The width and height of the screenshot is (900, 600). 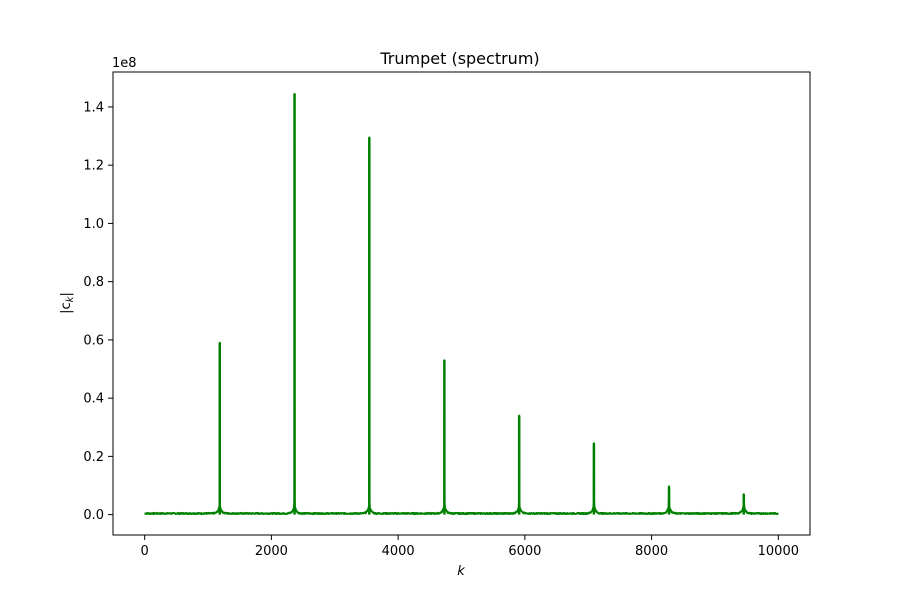 I want to click on y-tick-label: 1.2, so click(x=93, y=166).